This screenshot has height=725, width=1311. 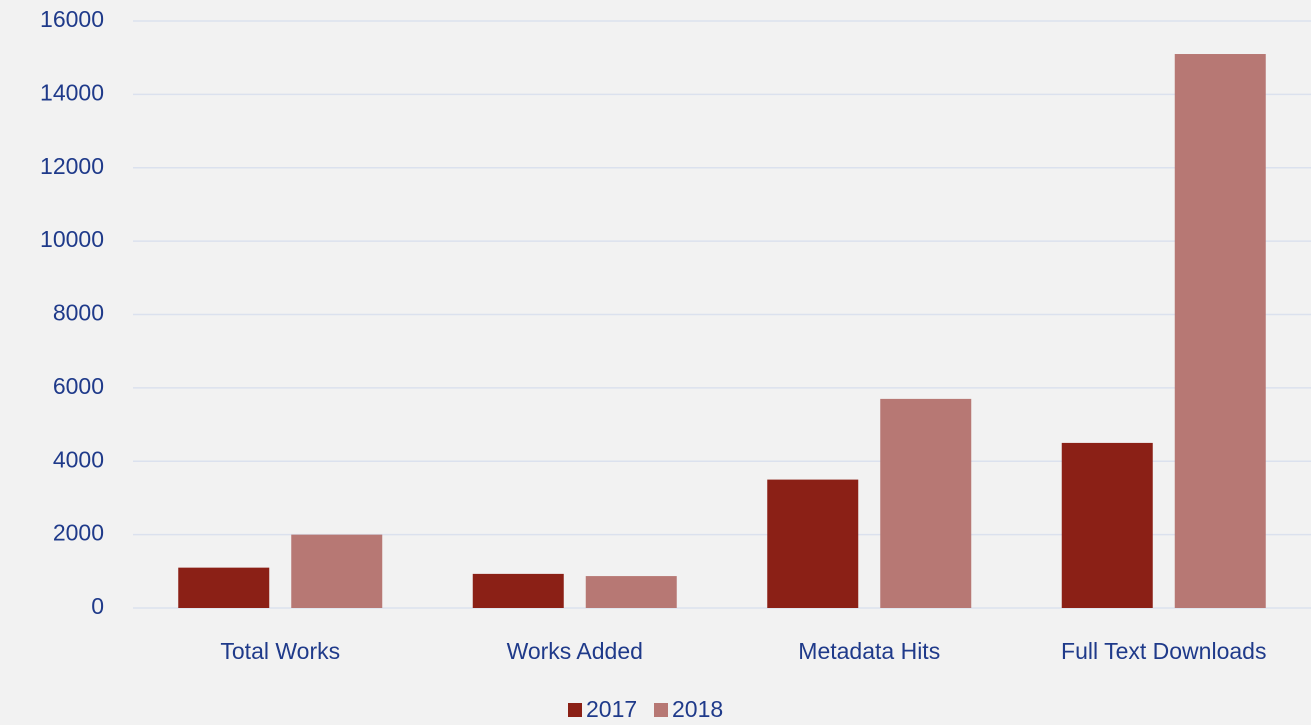 I want to click on y-tick-label: 8000, so click(x=78, y=313).